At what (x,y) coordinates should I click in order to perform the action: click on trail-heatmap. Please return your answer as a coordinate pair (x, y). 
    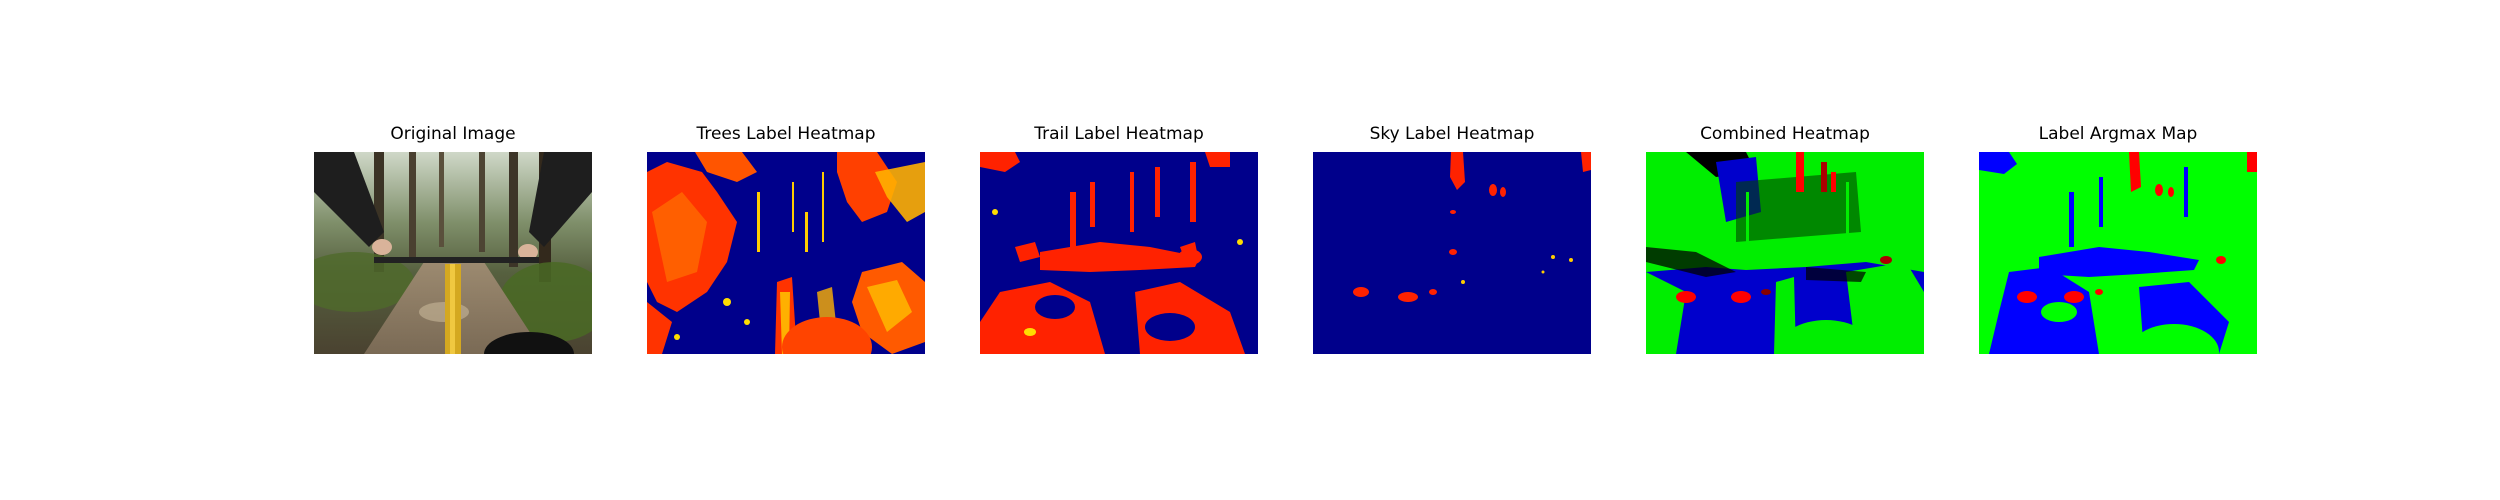
    Looking at the image, I should click on (1119, 253).